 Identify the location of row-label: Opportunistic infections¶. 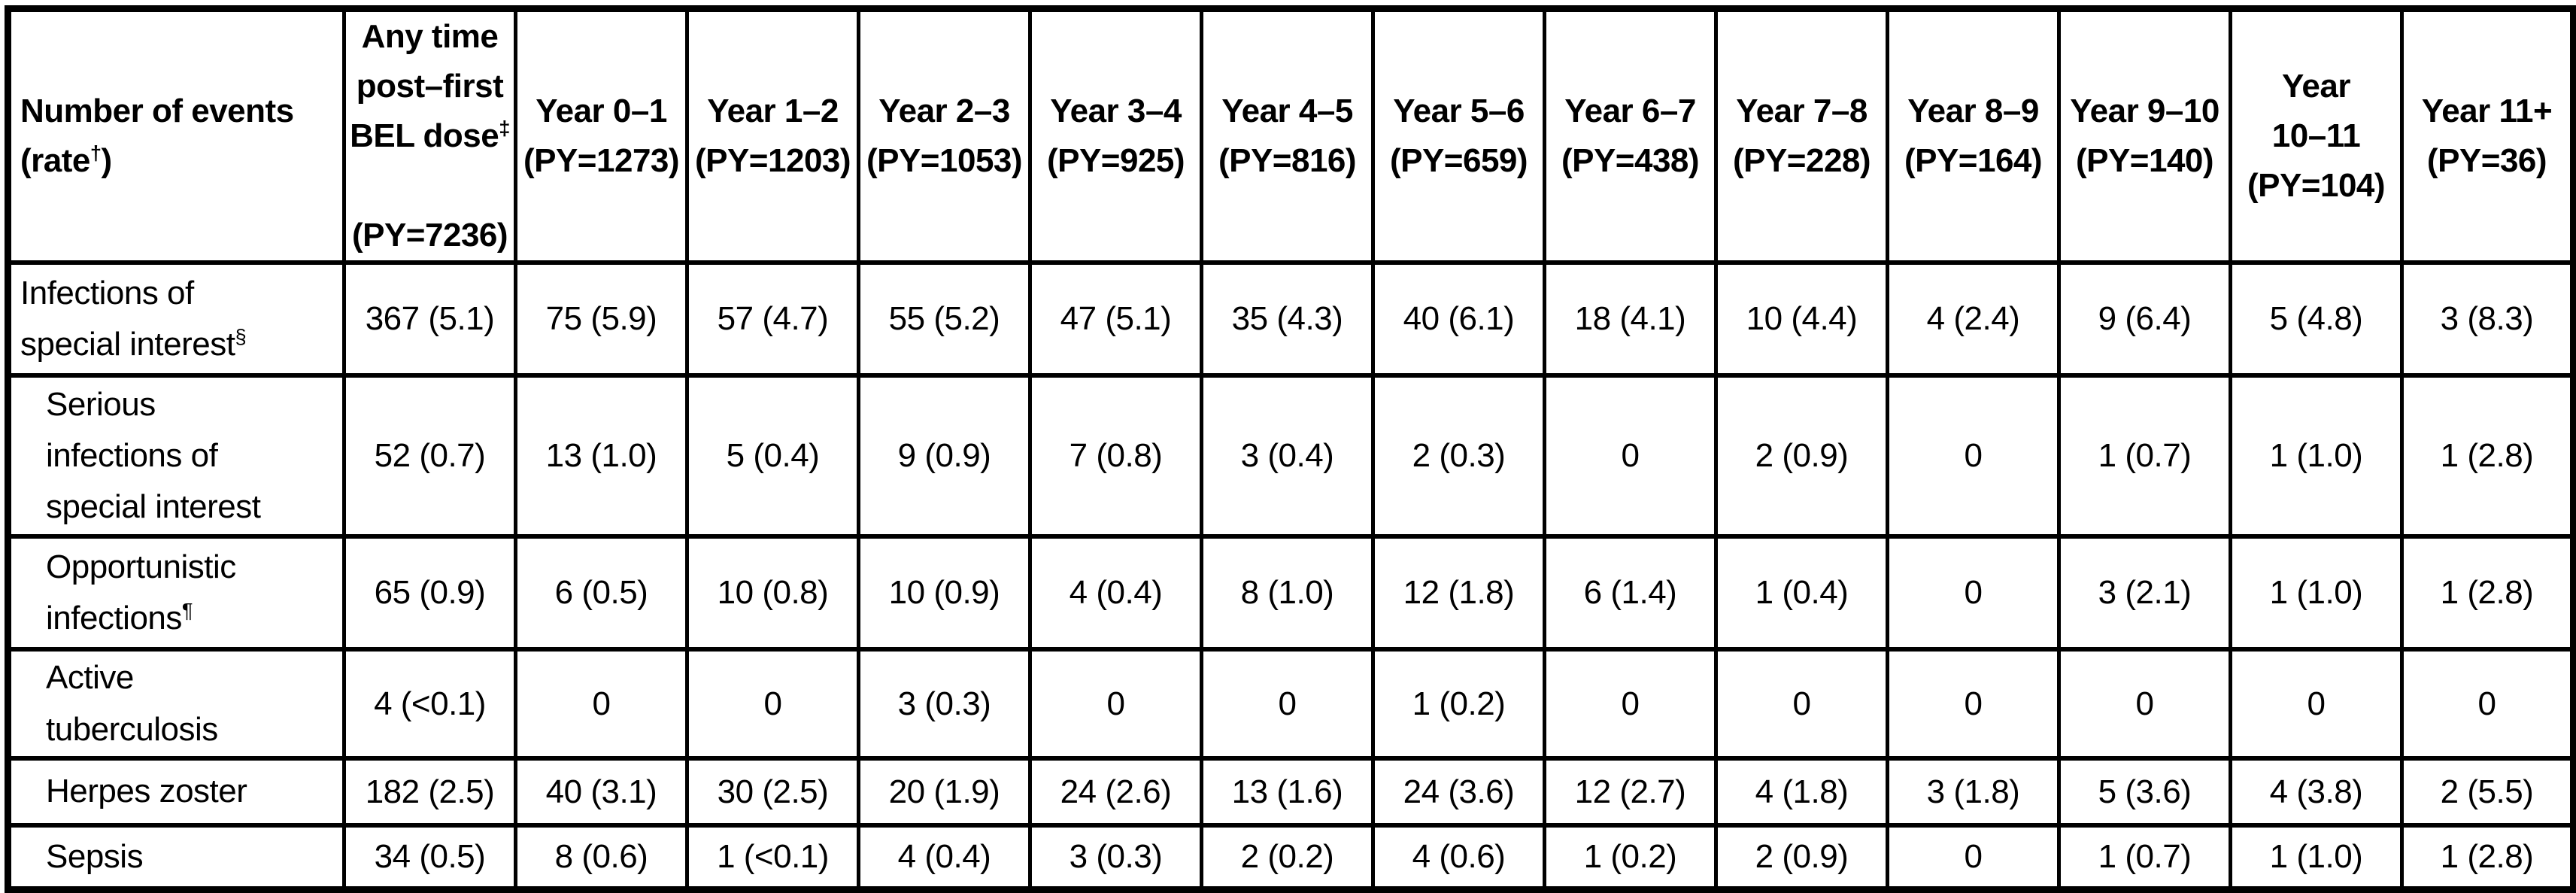
(176, 593).